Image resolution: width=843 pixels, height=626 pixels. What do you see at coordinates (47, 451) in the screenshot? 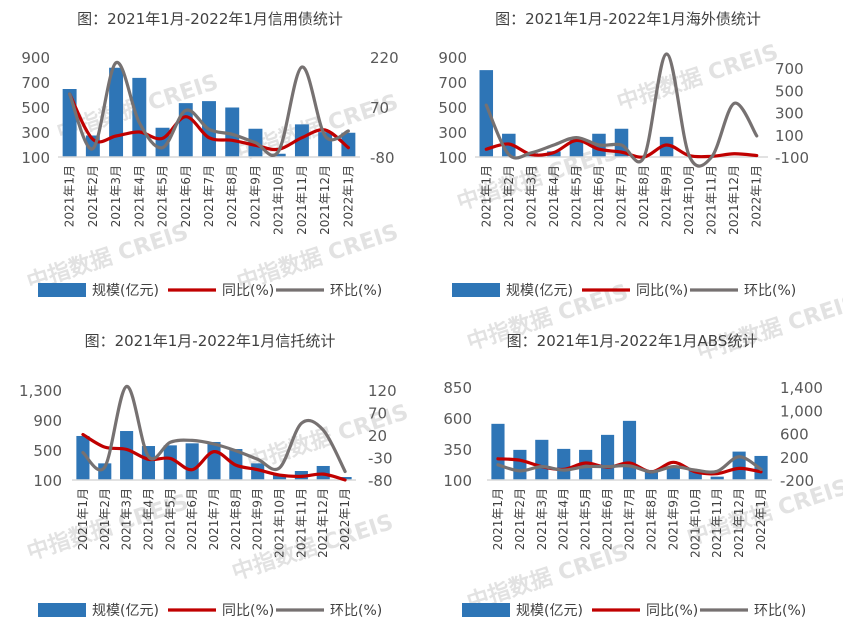
I see `left-axis-tick: 500` at bounding box center [47, 451].